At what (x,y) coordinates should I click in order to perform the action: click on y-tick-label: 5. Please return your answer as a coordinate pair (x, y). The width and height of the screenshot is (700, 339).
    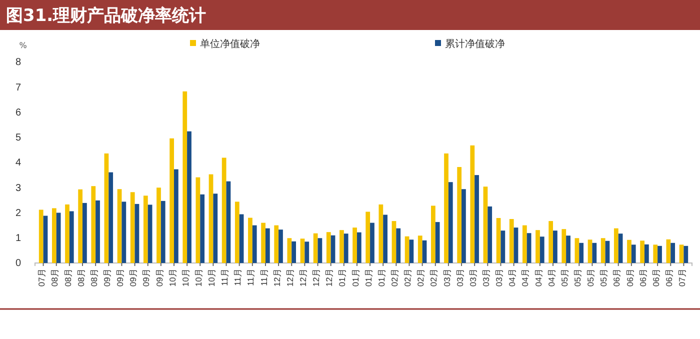
    Looking at the image, I should click on (18, 138).